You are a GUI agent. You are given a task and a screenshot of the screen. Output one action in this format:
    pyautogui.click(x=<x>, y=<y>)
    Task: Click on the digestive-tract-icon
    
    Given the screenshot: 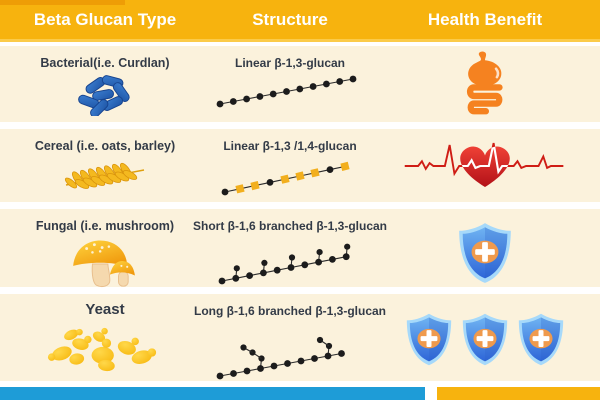 What is the action you would take?
    pyautogui.click(x=484, y=83)
    